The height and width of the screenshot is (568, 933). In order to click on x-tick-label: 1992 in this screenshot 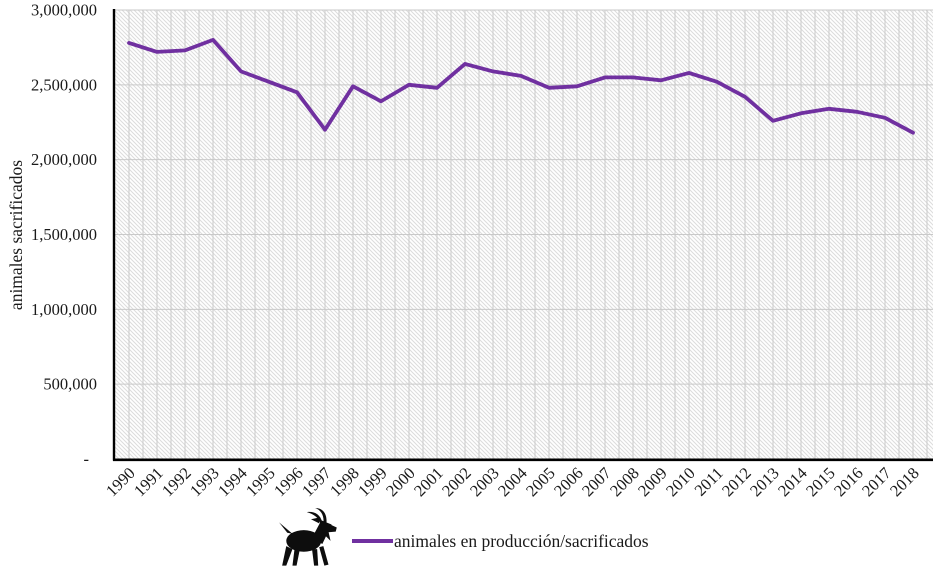, I will do `click(176, 481)`.